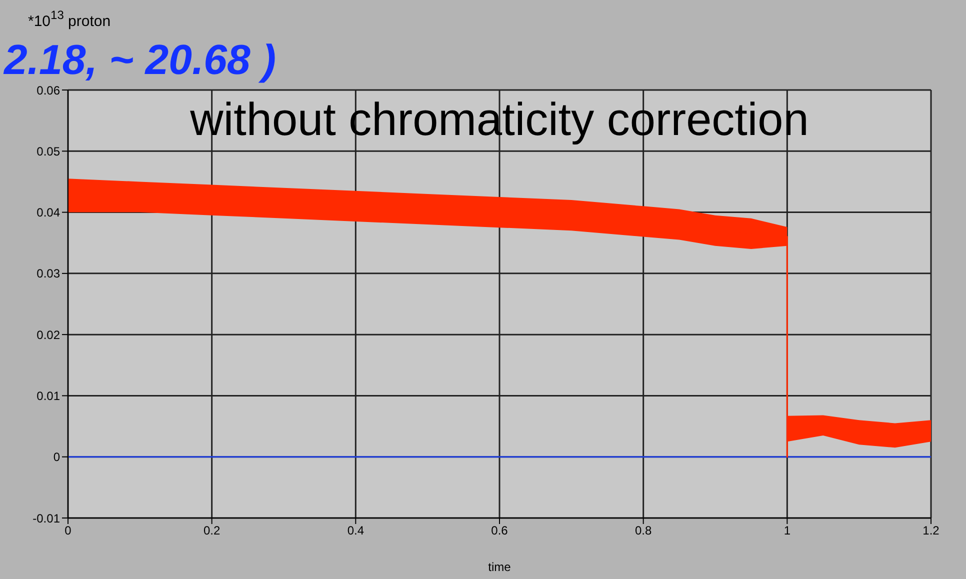 This screenshot has height=579, width=966. What do you see at coordinates (931, 531) in the screenshot?
I see `x-tick-label: 1.2` at bounding box center [931, 531].